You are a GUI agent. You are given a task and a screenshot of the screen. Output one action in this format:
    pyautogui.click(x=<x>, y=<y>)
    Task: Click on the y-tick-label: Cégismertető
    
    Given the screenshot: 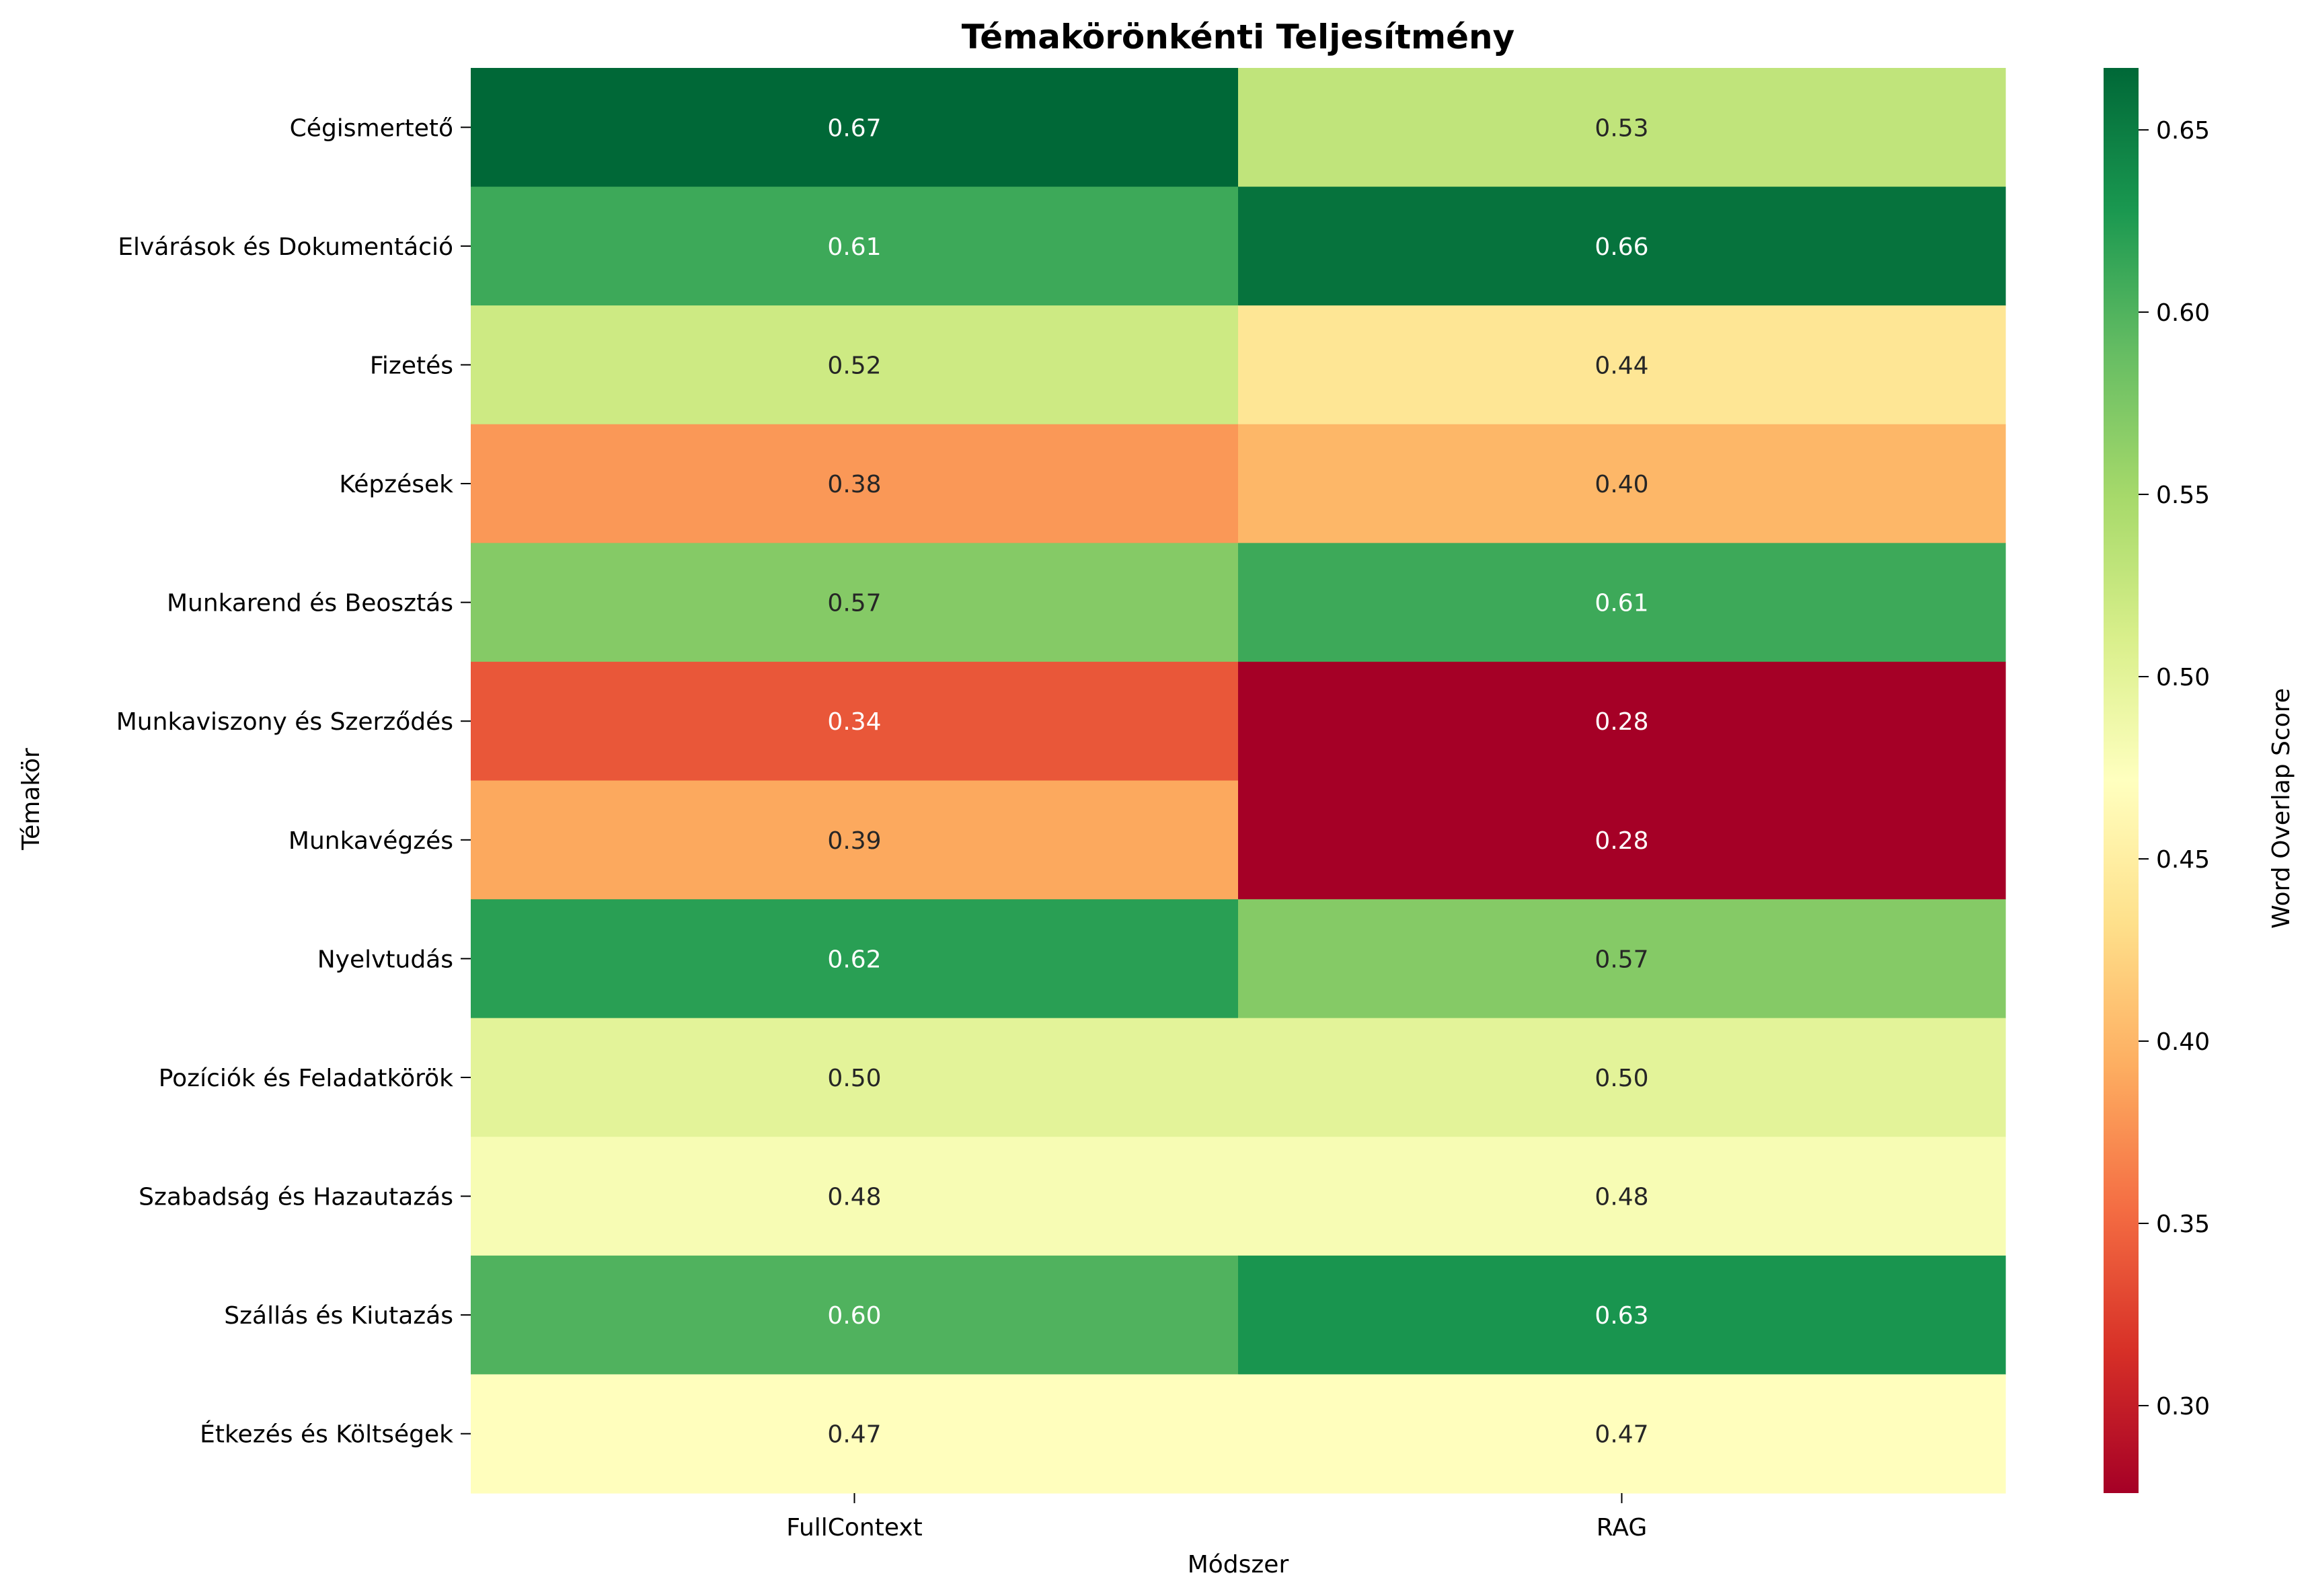 What is the action you would take?
    pyautogui.click(x=371, y=128)
    